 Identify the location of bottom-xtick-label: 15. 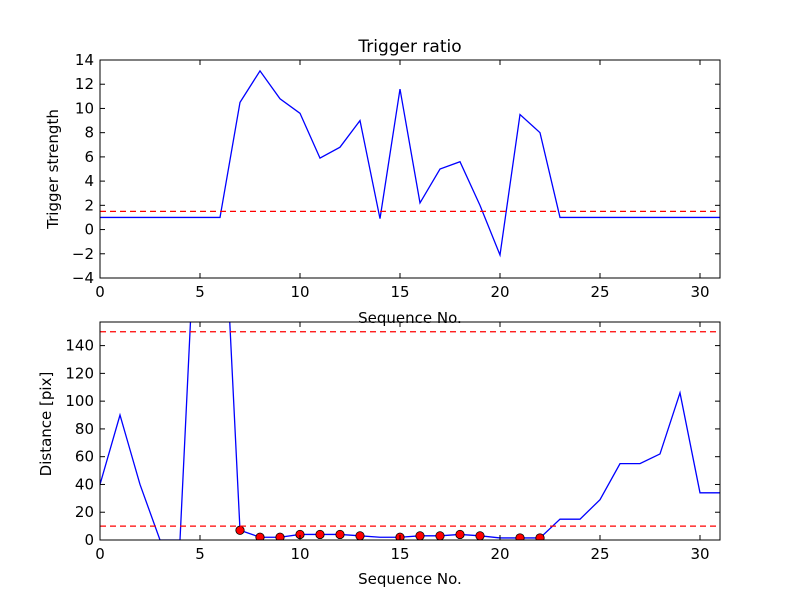
(399, 554).